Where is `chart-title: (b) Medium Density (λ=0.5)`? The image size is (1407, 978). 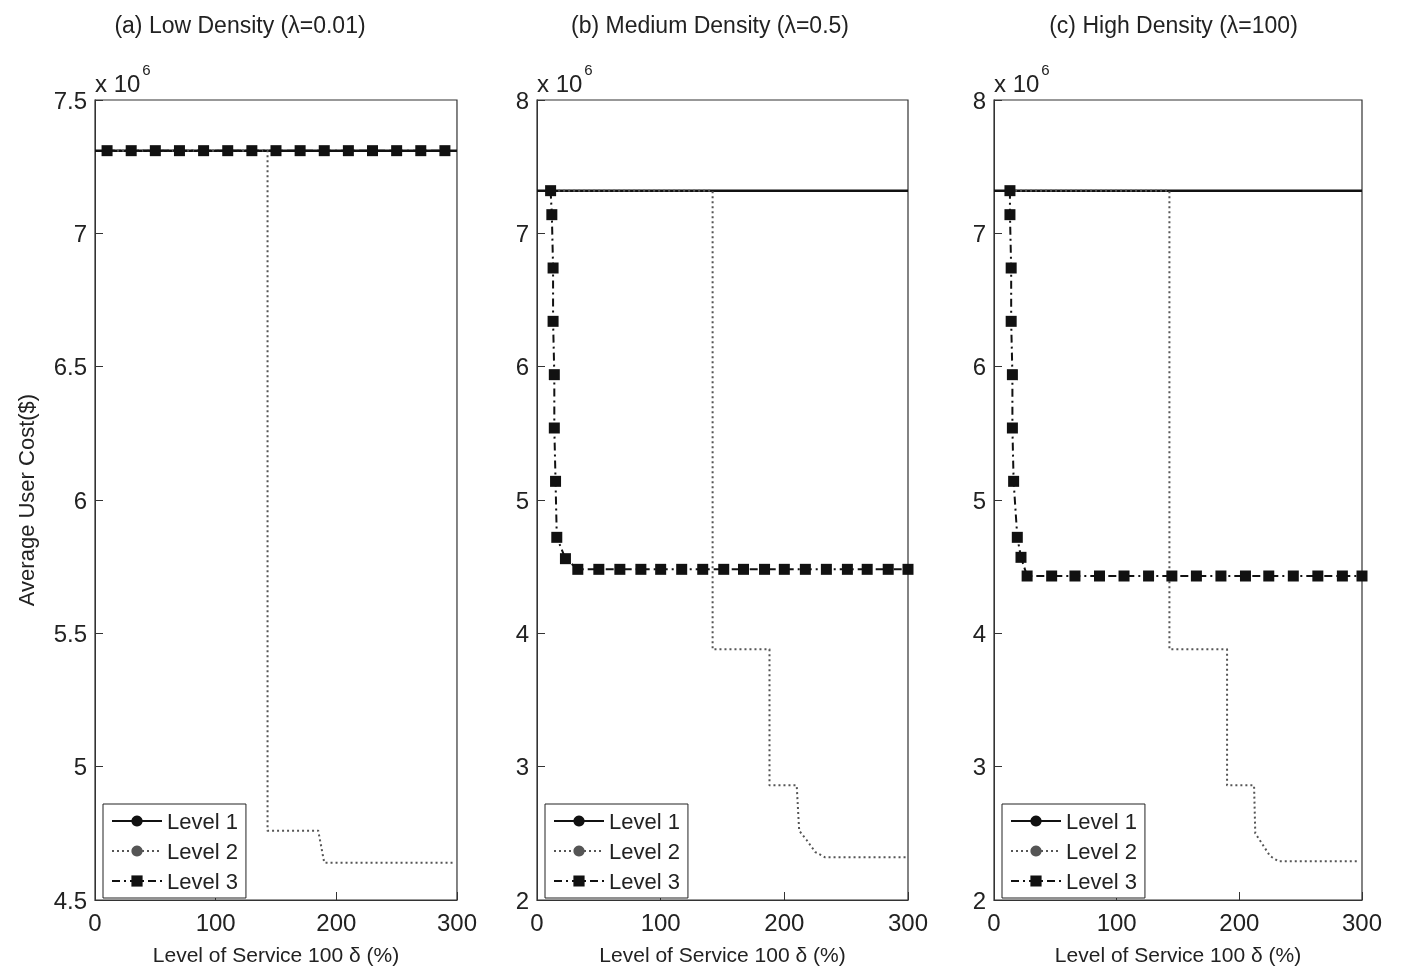 chart-title: (b) Medium Density (λ=0.5) is located at coordinates (710, 24).